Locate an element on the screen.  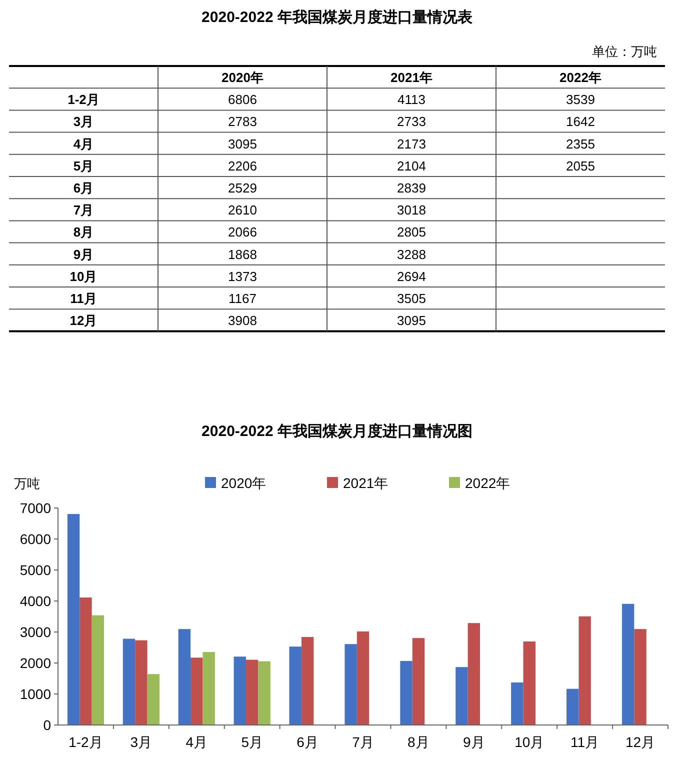
y-tick-label: 10月 is located at coordinates (84, 276).